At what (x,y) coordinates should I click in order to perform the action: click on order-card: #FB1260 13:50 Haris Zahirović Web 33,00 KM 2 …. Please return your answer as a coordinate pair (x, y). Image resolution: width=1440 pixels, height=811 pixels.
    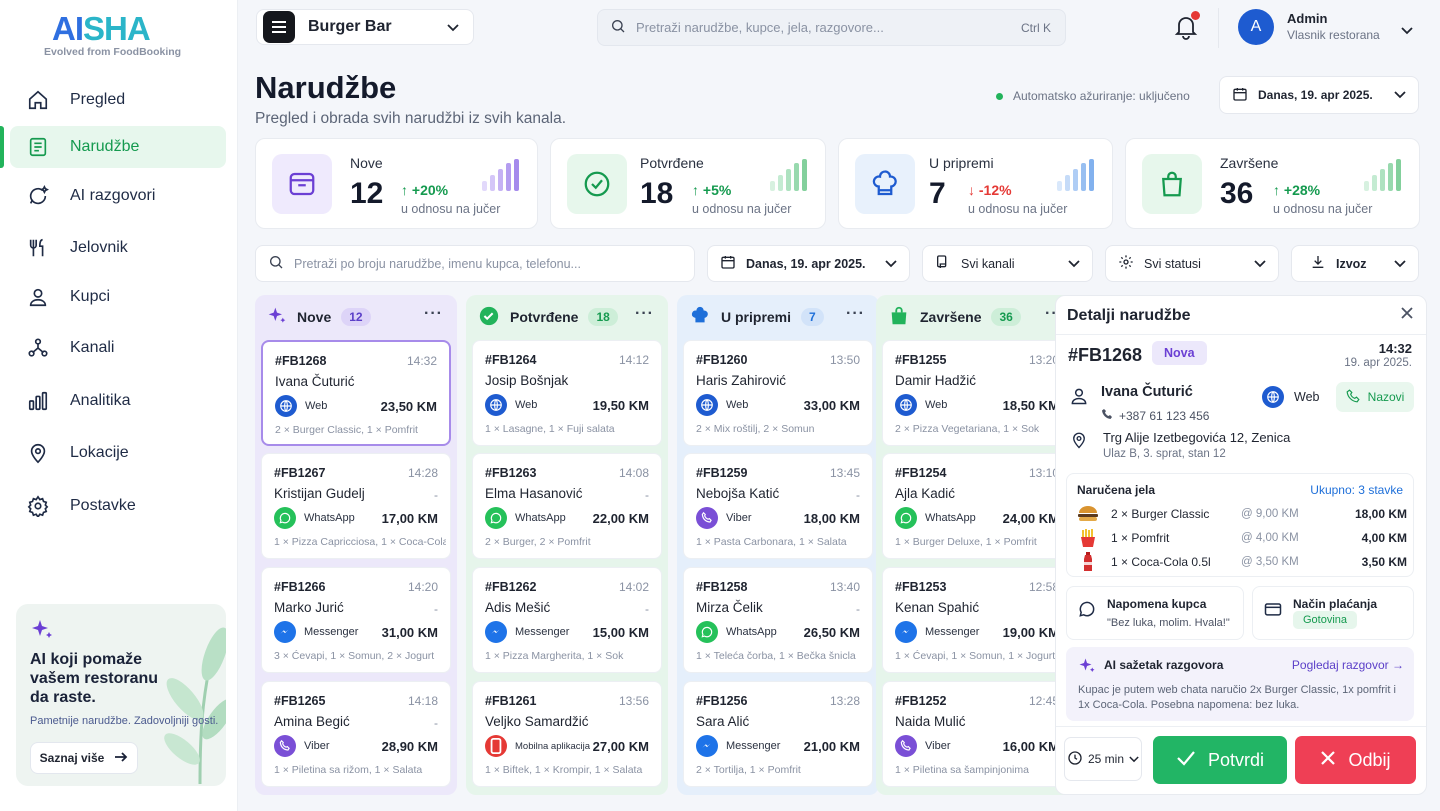
    Looking at the image, I should click on (778, 393).